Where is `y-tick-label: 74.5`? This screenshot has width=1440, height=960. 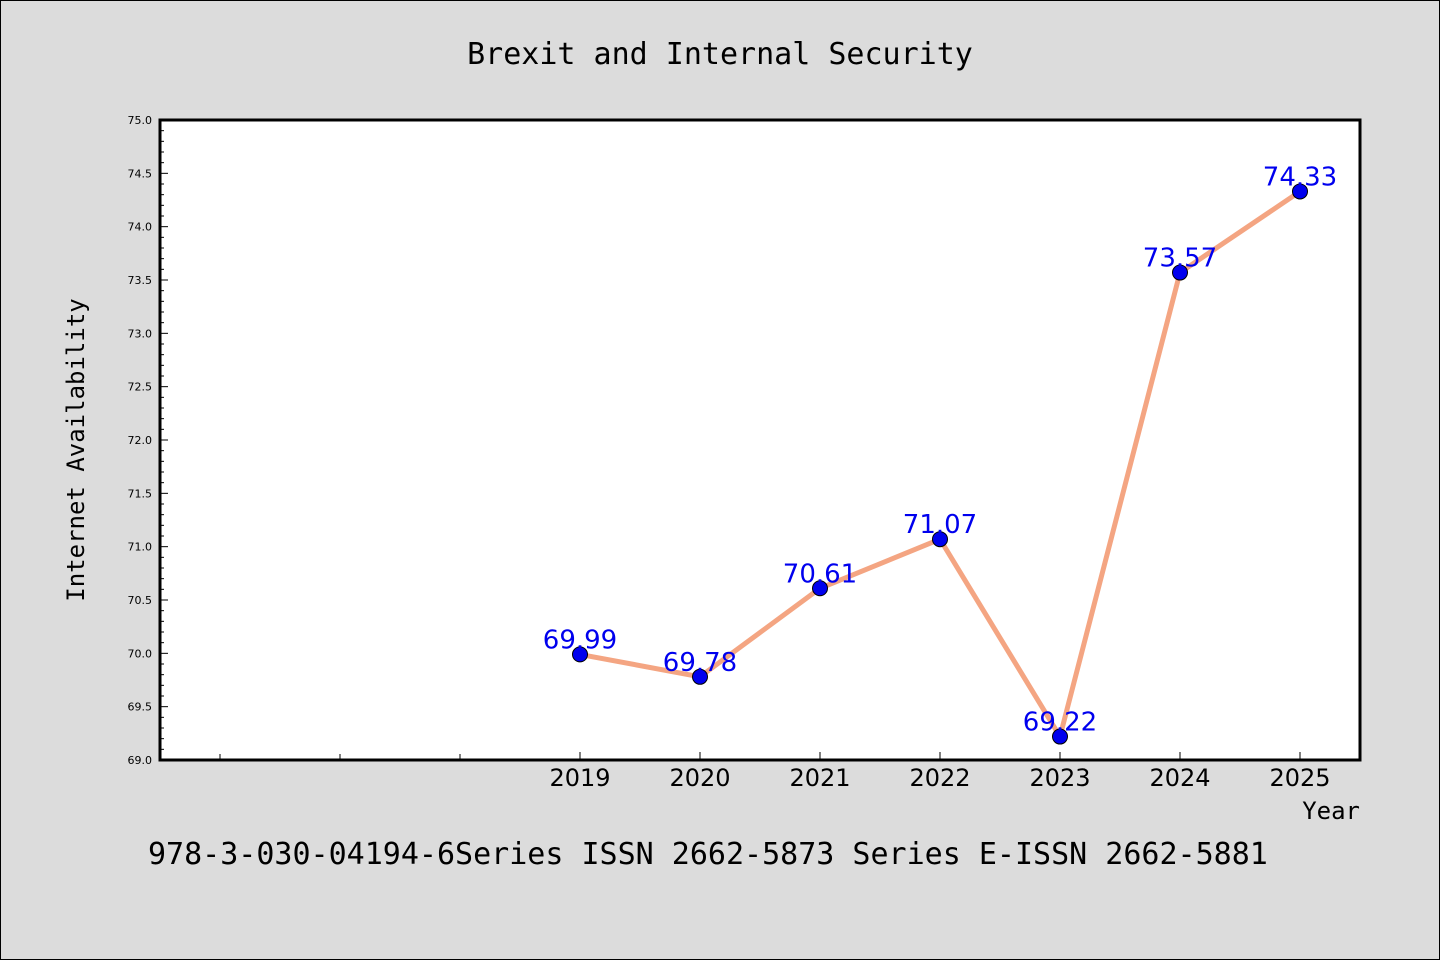
y-tick-label: 74.5 is located at coordinates (140, 173).